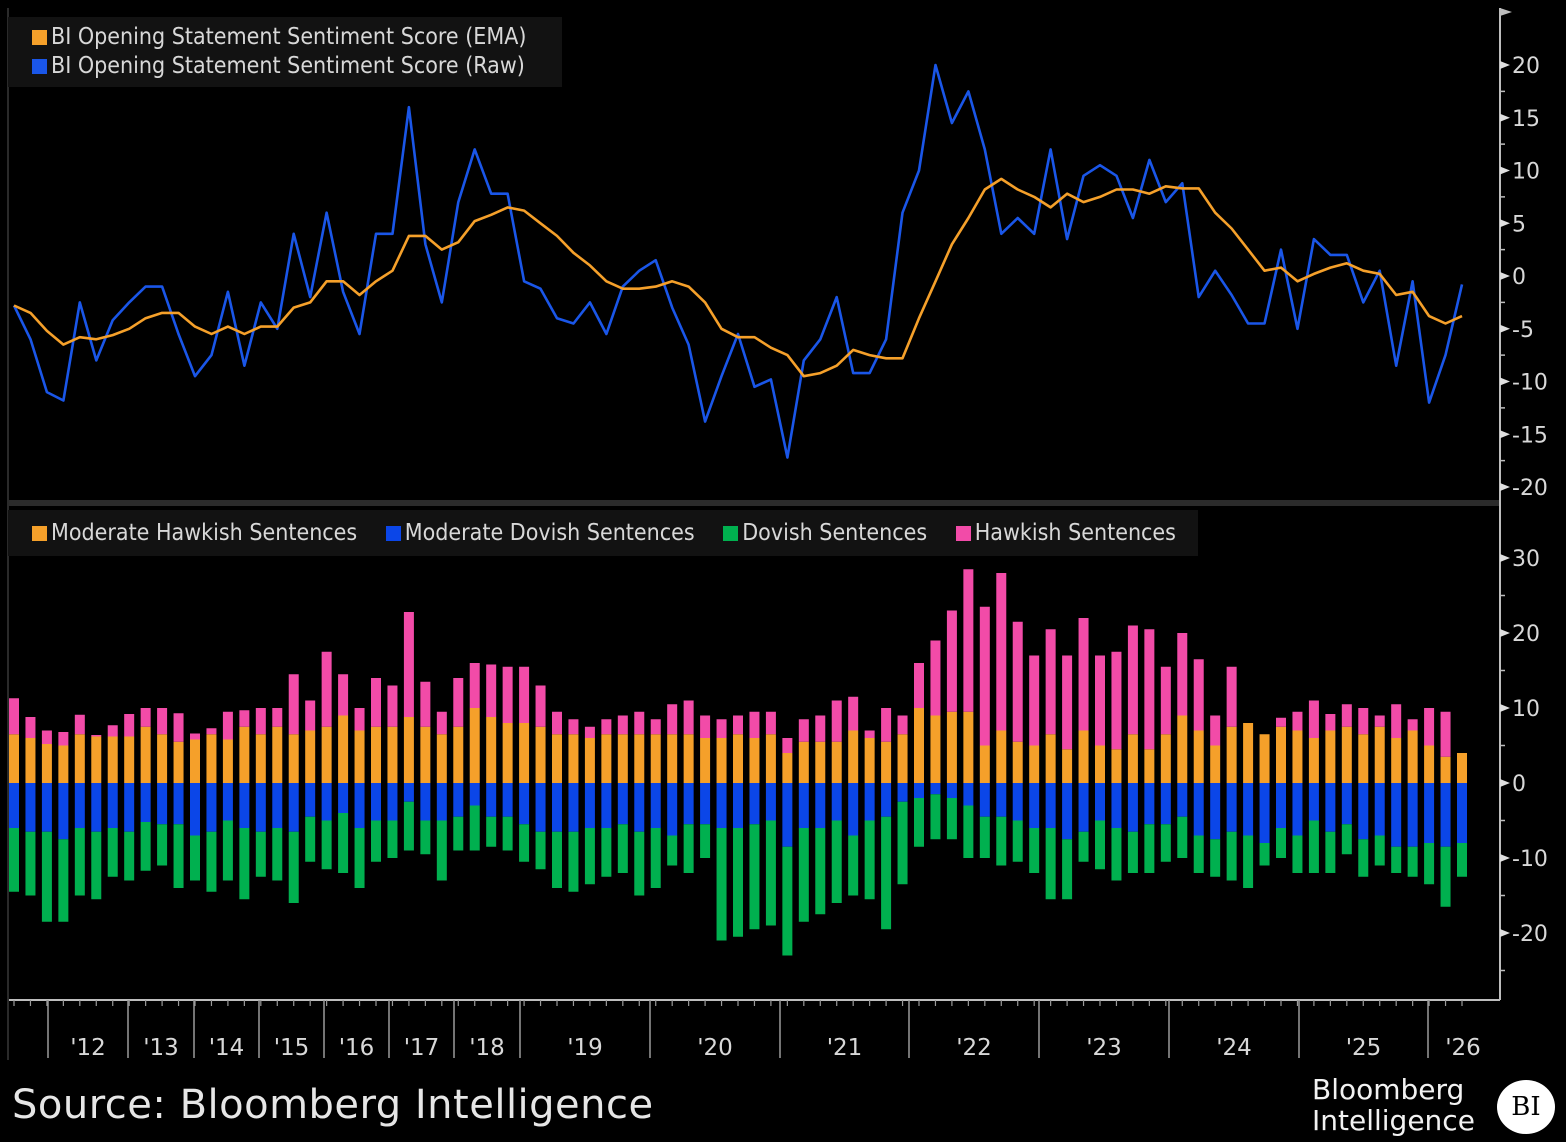 This screenshot has height=1142, width=1566. Describe the element at coordinates (422, 1048) in the screenshot. I see `x-tick-label: '17` at that location.